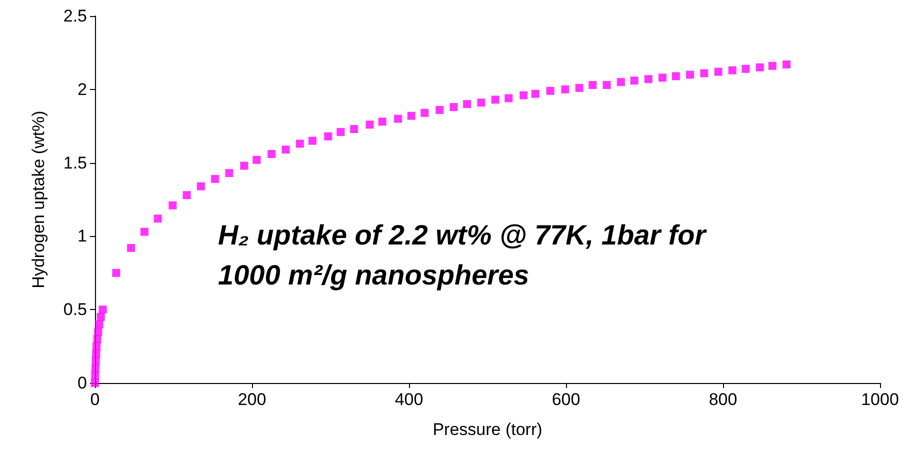 This screenshot has width=903, height=469. I want to click on y-tick-label: 0.5, so click(75, 310).